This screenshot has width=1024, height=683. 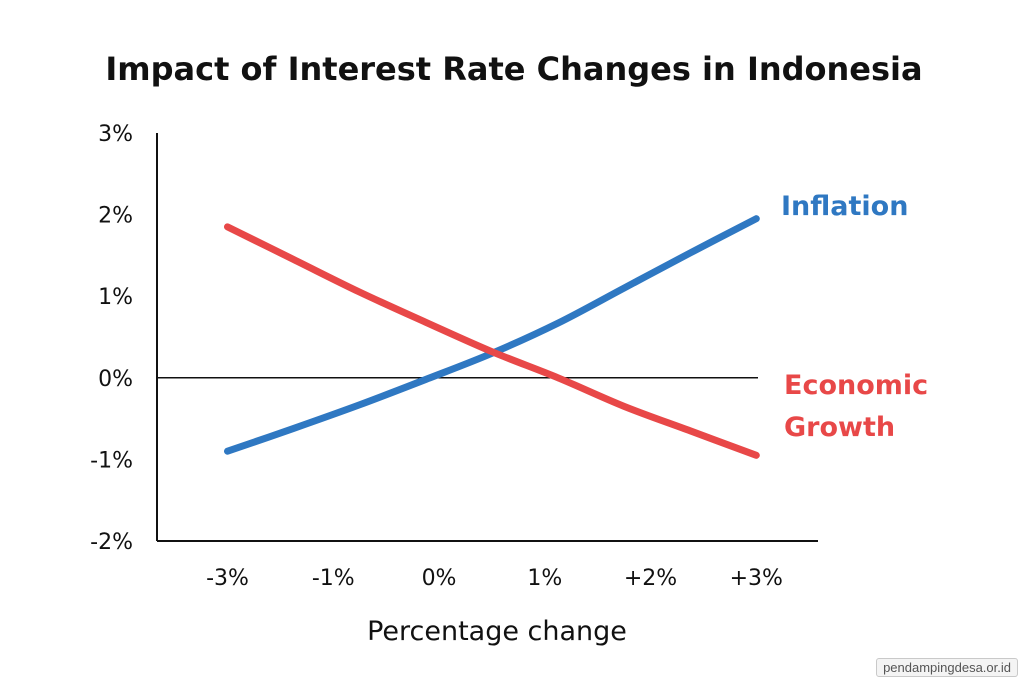 I want to click on y-tick-label: 0%, so click(x=115, y=379).